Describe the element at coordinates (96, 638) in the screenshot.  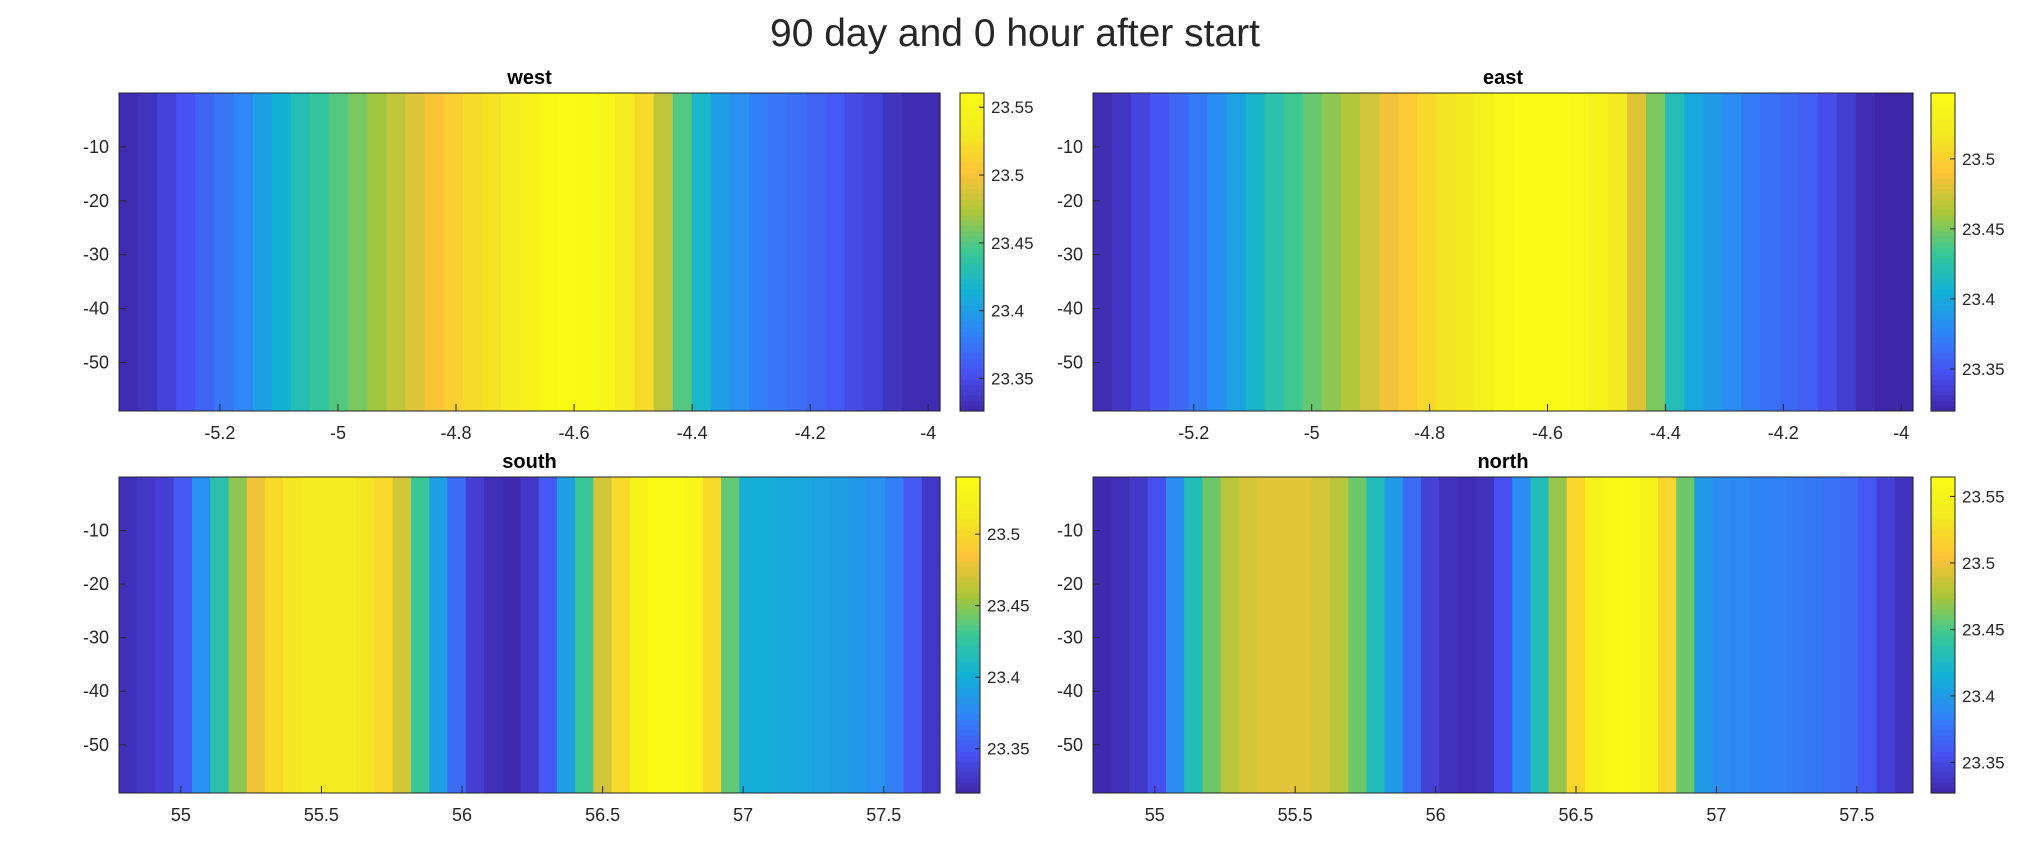
I see `y-tick-label: -30` at that location.